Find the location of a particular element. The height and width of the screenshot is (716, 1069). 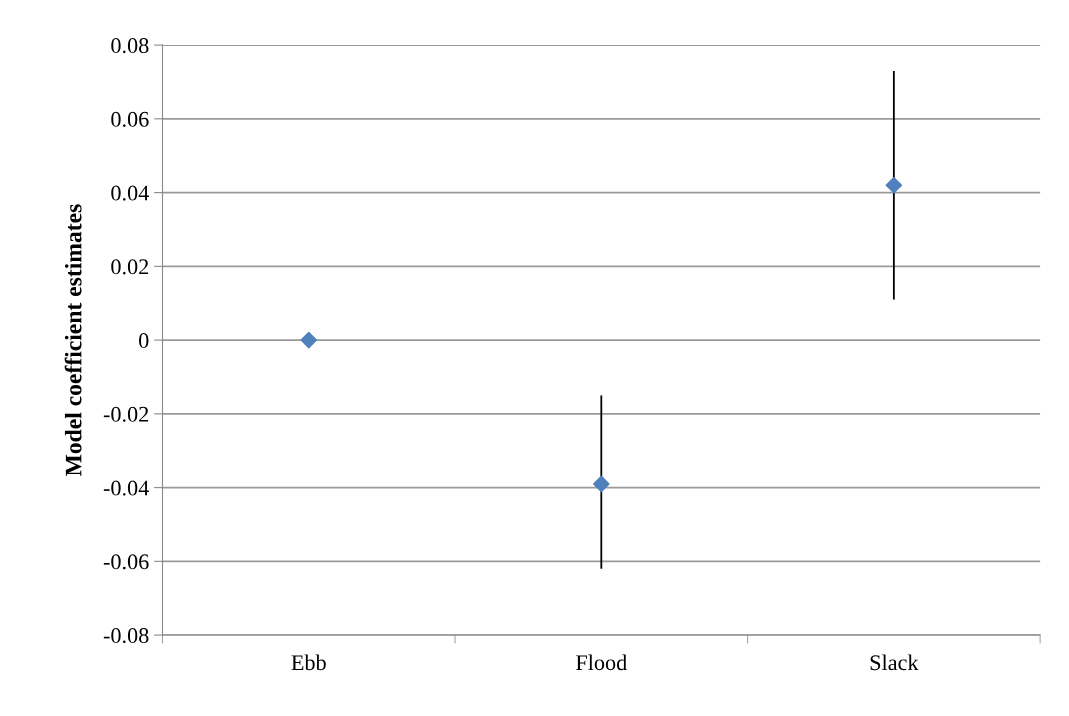

y-tick-label: 0.06 is located at coordinates (130, 119).